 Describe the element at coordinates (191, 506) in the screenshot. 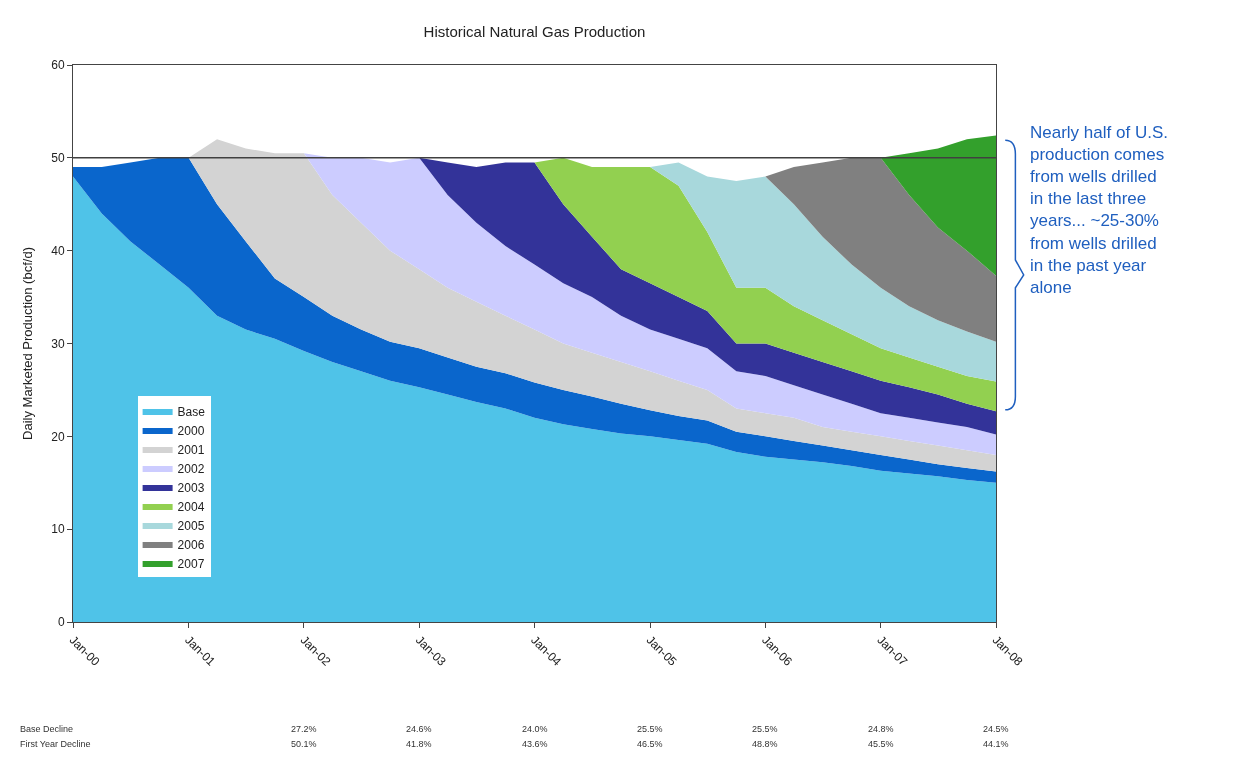

I see `legend-label: 2004` at that location.